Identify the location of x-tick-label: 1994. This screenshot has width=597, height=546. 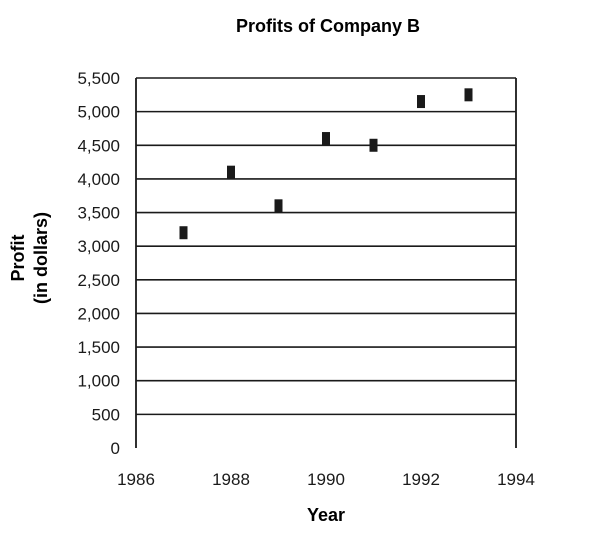
(516, 479).